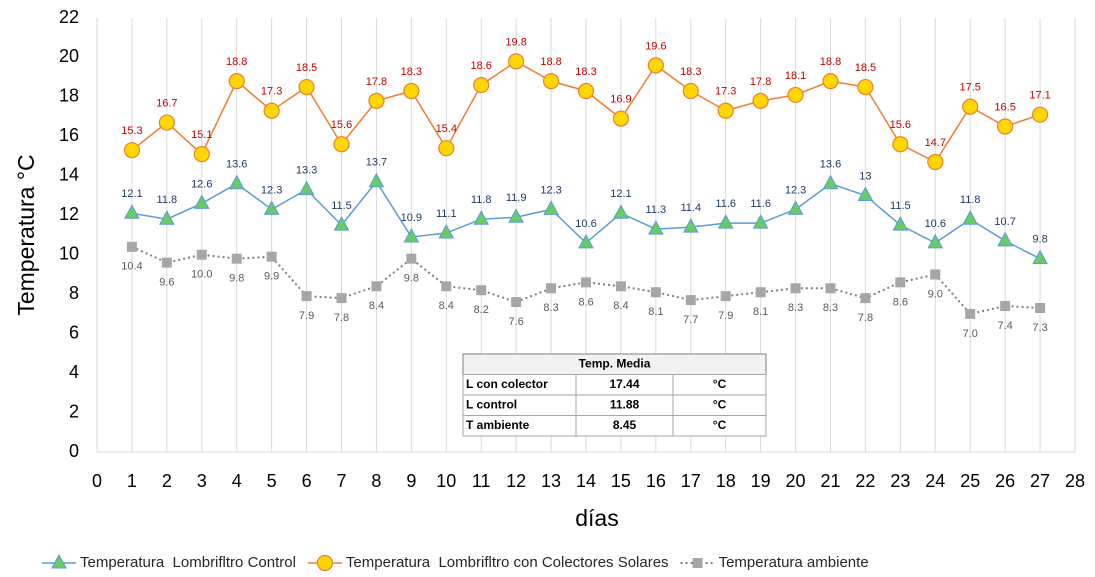 The width and height of the screenshot is (1095, 577). Describe the element at coordinates (760, 82) in the screenshot. I see `data-label: 17.8` at that location.